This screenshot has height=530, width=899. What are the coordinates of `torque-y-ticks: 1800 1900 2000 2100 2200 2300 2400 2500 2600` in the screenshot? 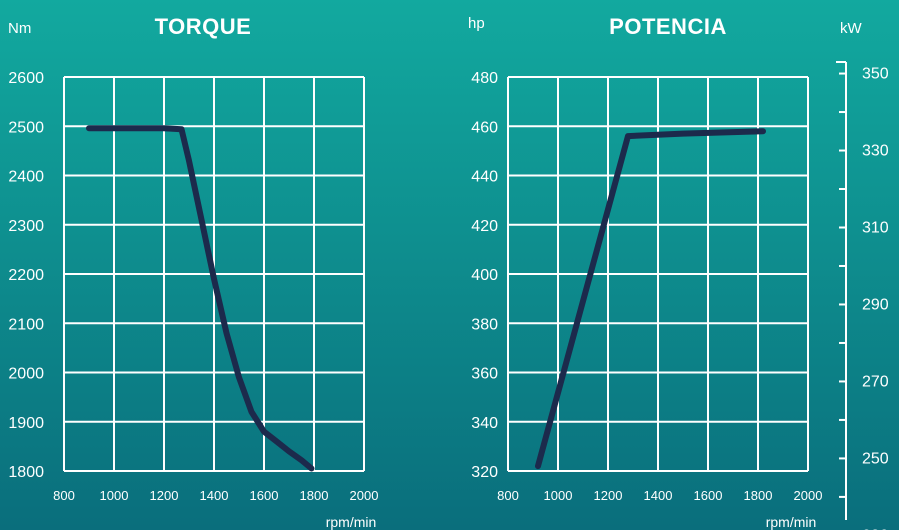 It's located at (26, 275).